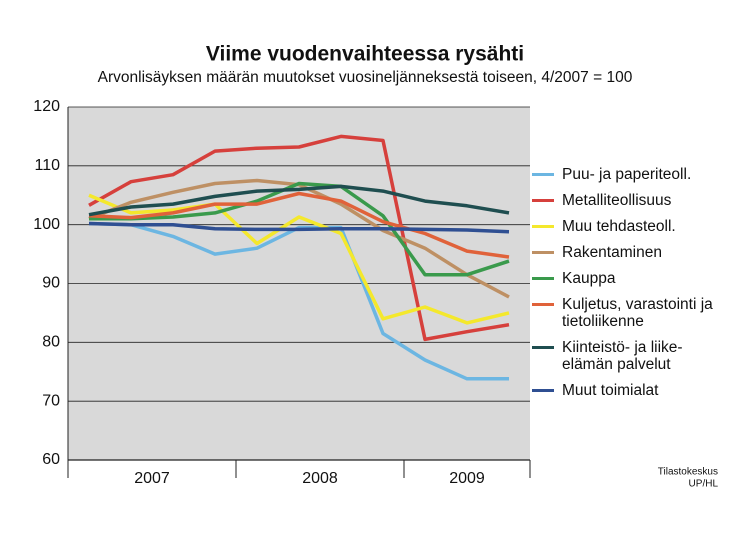 This screenshot has height=536, width=750. Describe the element at coordinates (632, 278) in the screenshot. I see `legend-item: Kauppa` at that location.